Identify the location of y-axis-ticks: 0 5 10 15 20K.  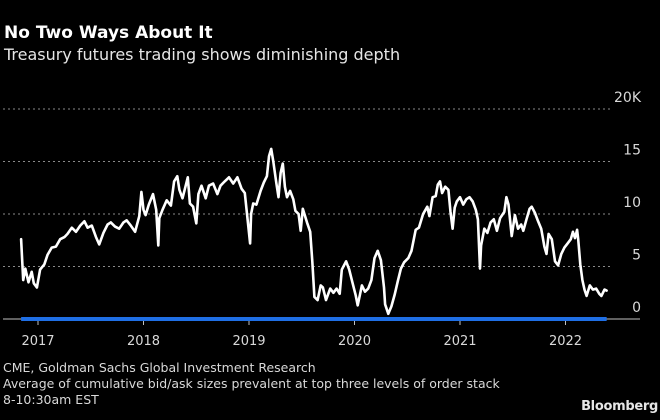
(628, 203).